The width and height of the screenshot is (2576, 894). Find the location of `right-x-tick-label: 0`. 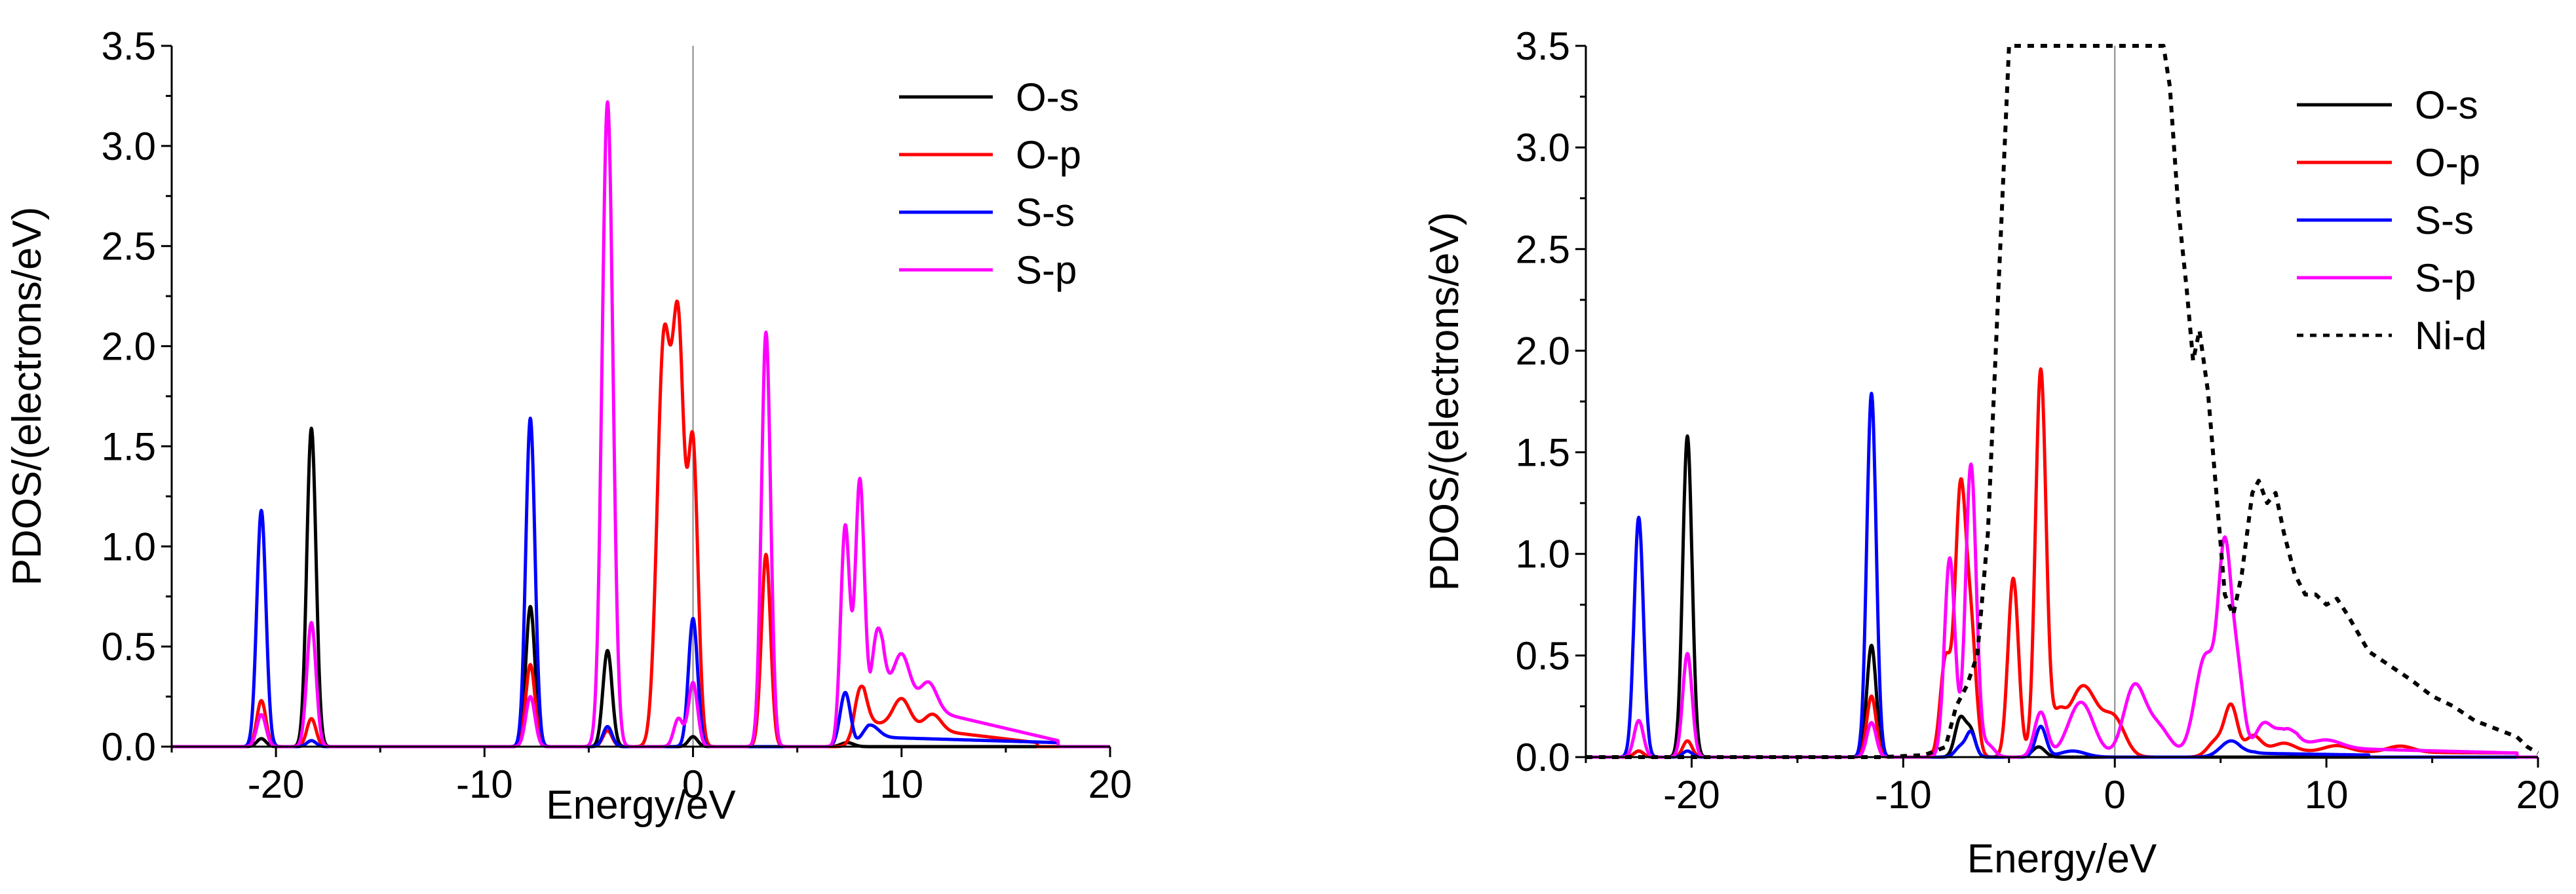

right-x-tick-label: 0 is located at coordinates (2115, 795).